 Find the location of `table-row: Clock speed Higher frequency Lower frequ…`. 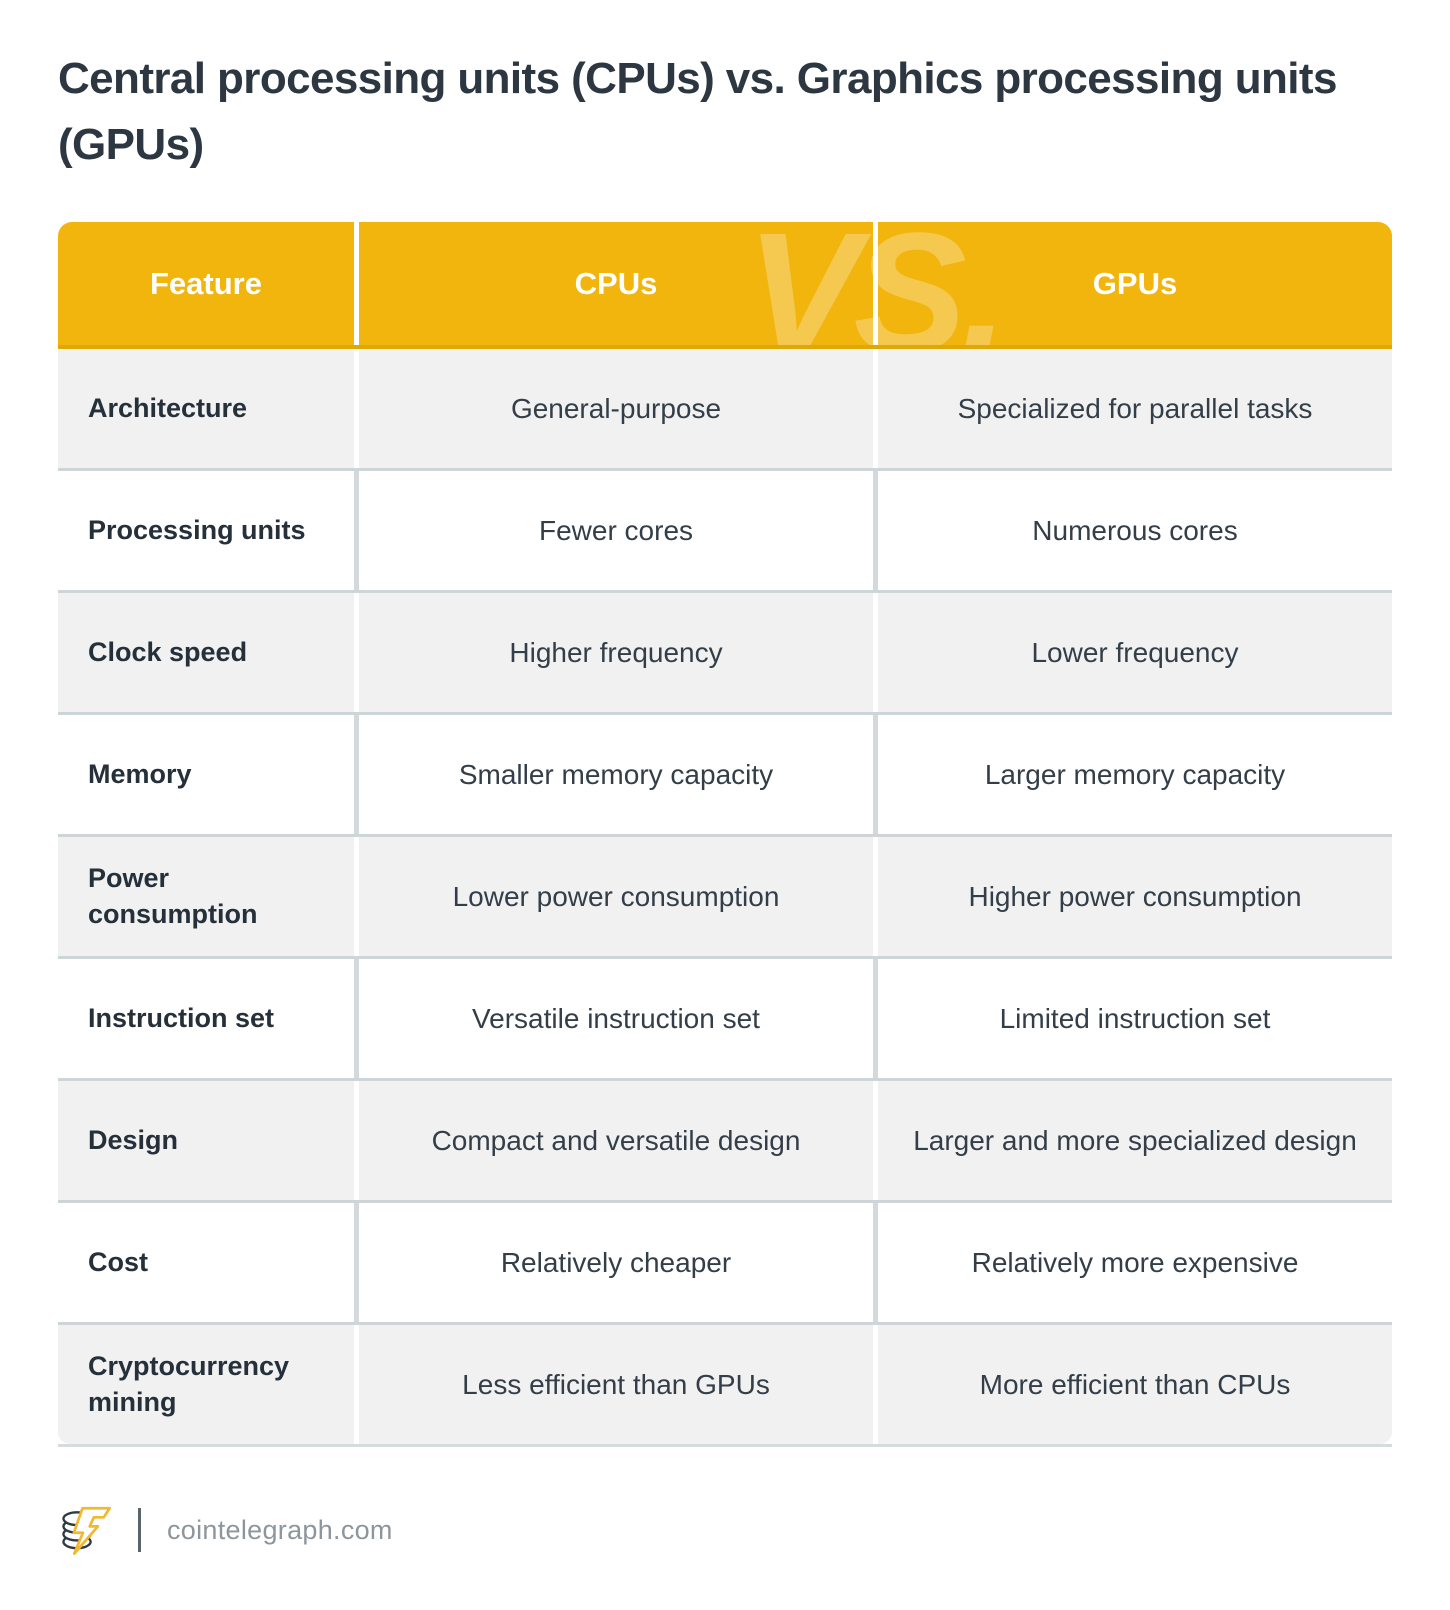

table-row: Clock speed Higher frequency Lower frequ… is located at coordinates (725, 651).